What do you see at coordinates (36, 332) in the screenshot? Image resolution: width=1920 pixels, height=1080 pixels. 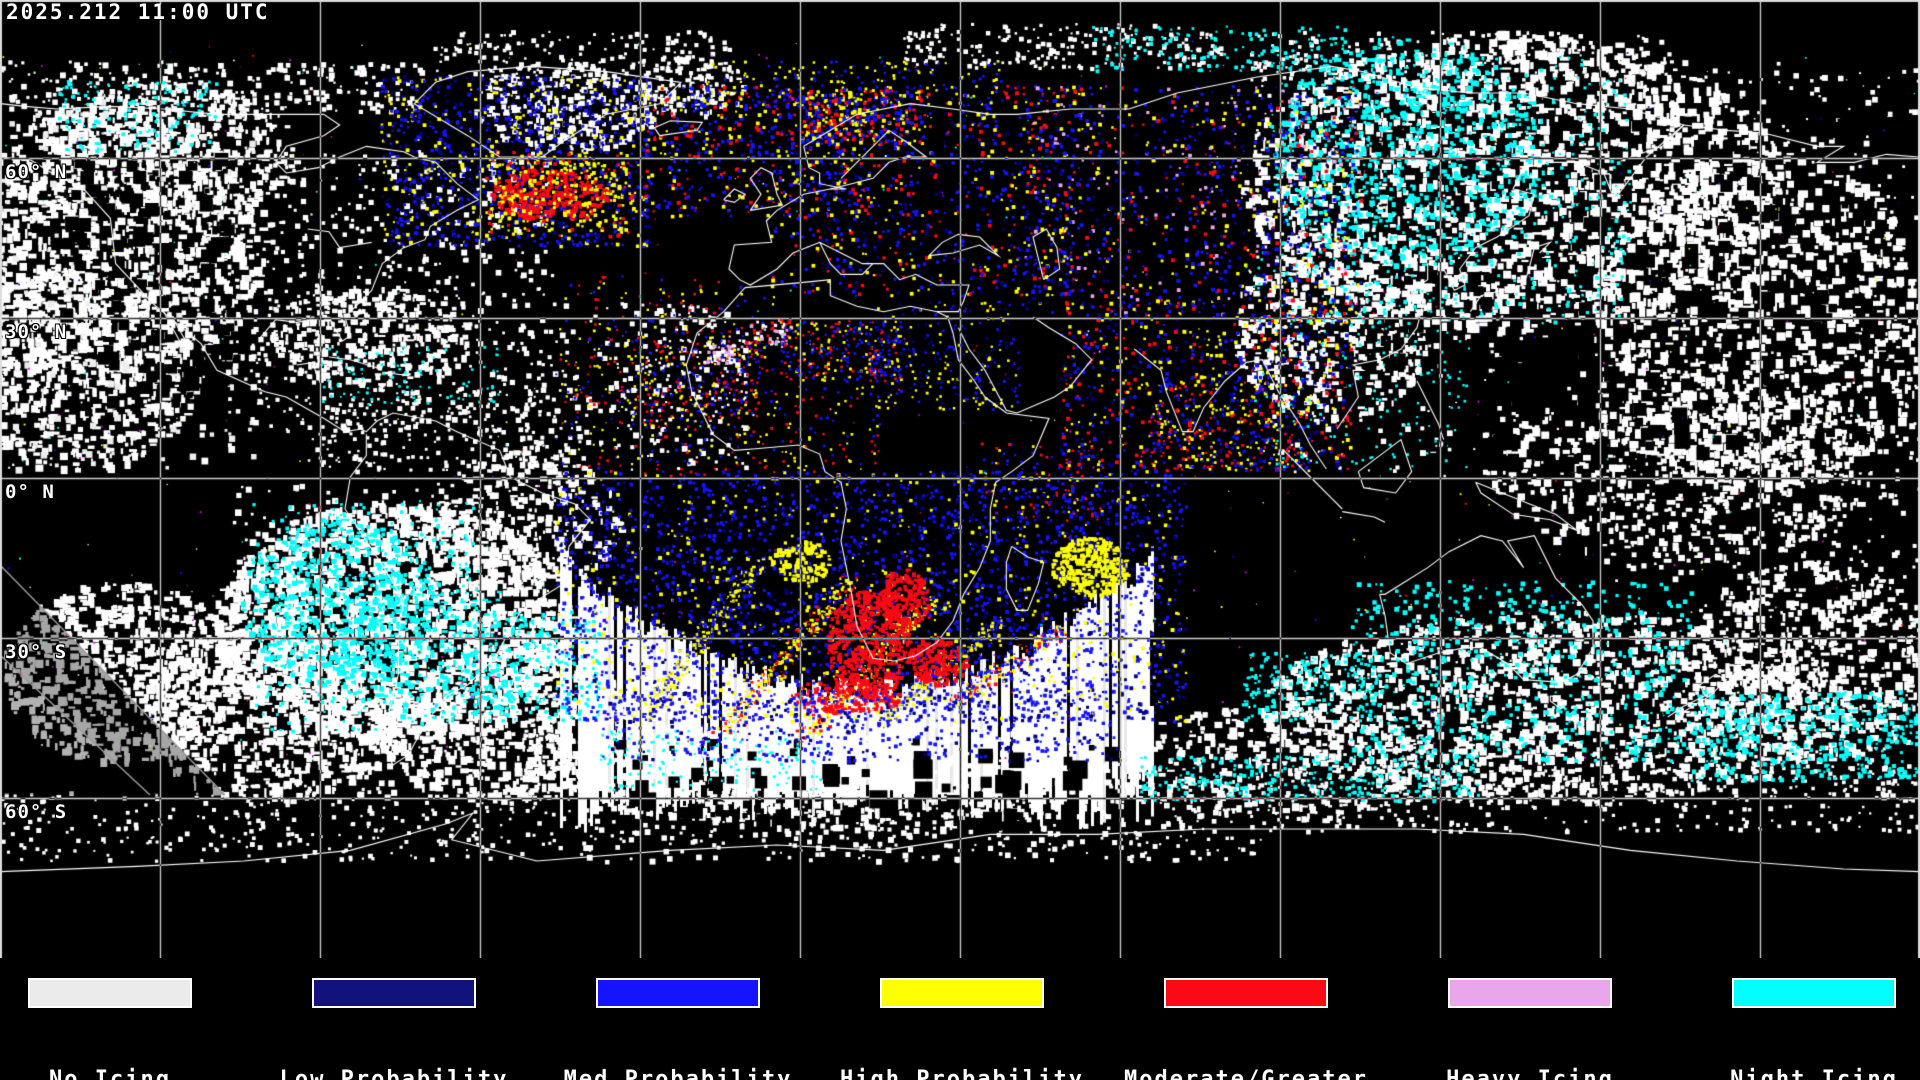 I see `latitude-label-30n: 30° N` at bounding box center [36, 332].